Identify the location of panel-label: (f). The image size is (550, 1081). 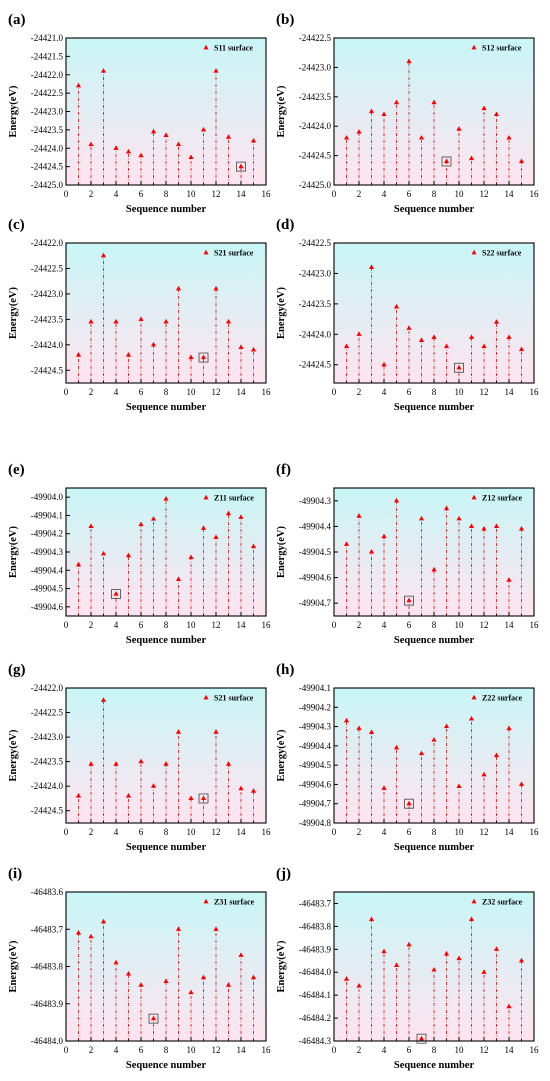
(283, 470).